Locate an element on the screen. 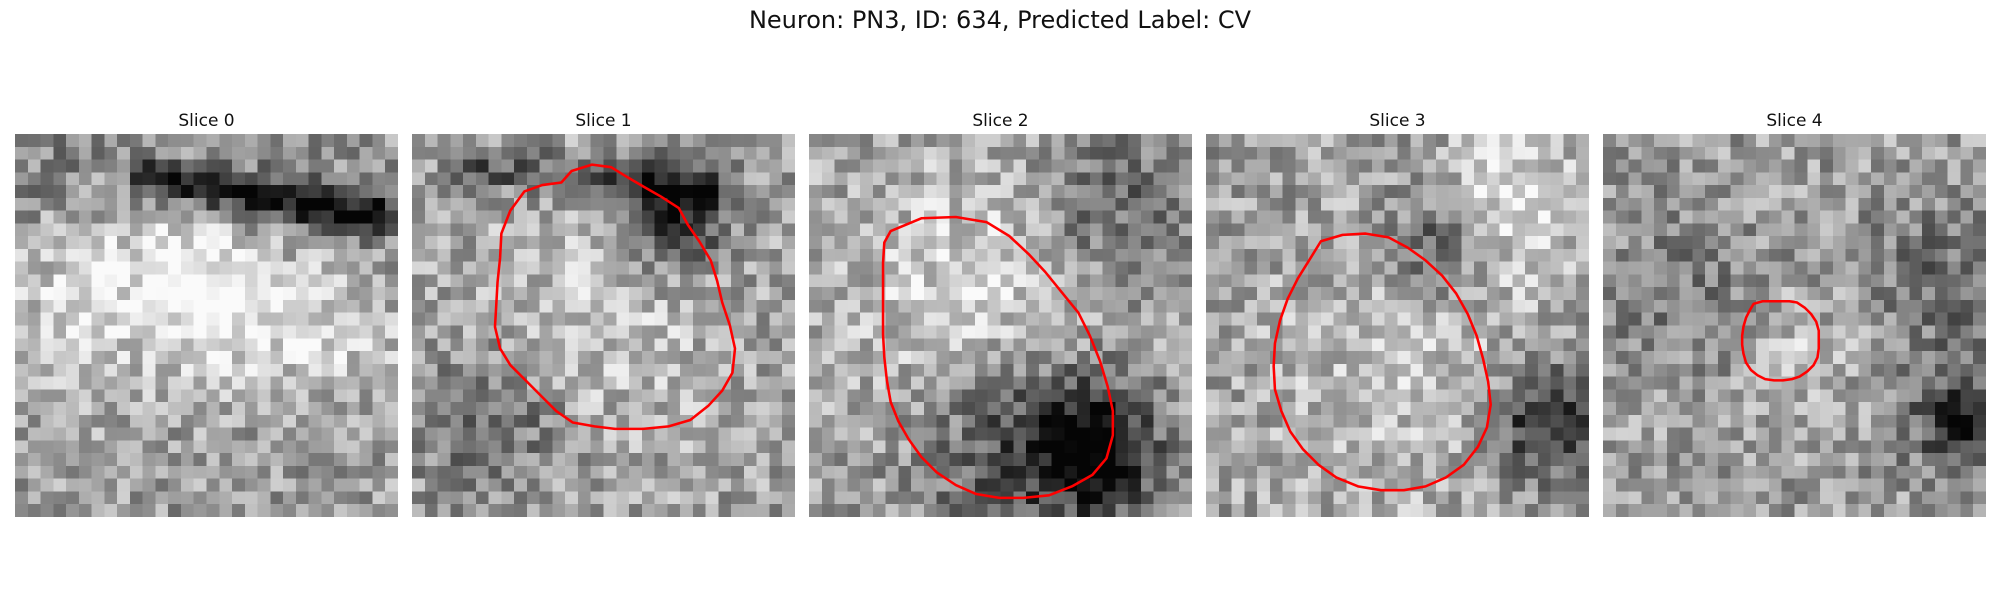 Image resolution: width=2000 pixels, height=600 pixels. panel-slice-2: Slice 2 is located at coordinates (1000, 312).